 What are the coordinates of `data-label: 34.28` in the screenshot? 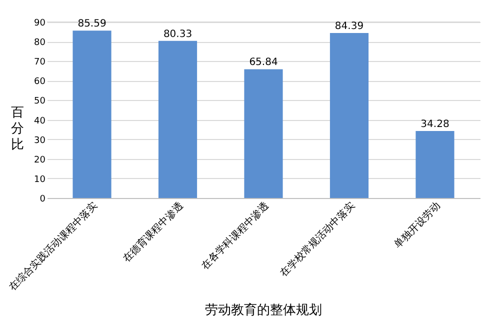 It's located at (435, 124).